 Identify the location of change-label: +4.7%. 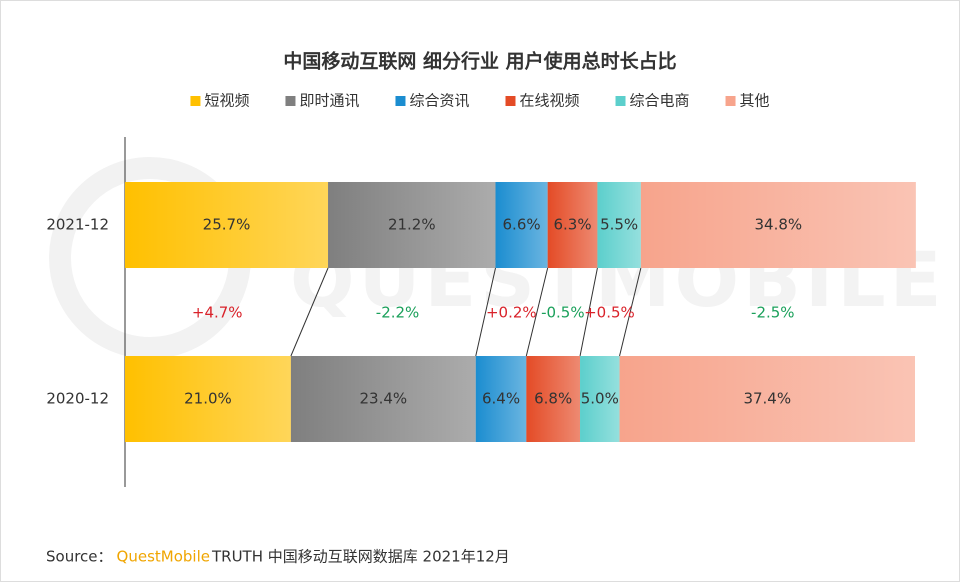
(217, 313).